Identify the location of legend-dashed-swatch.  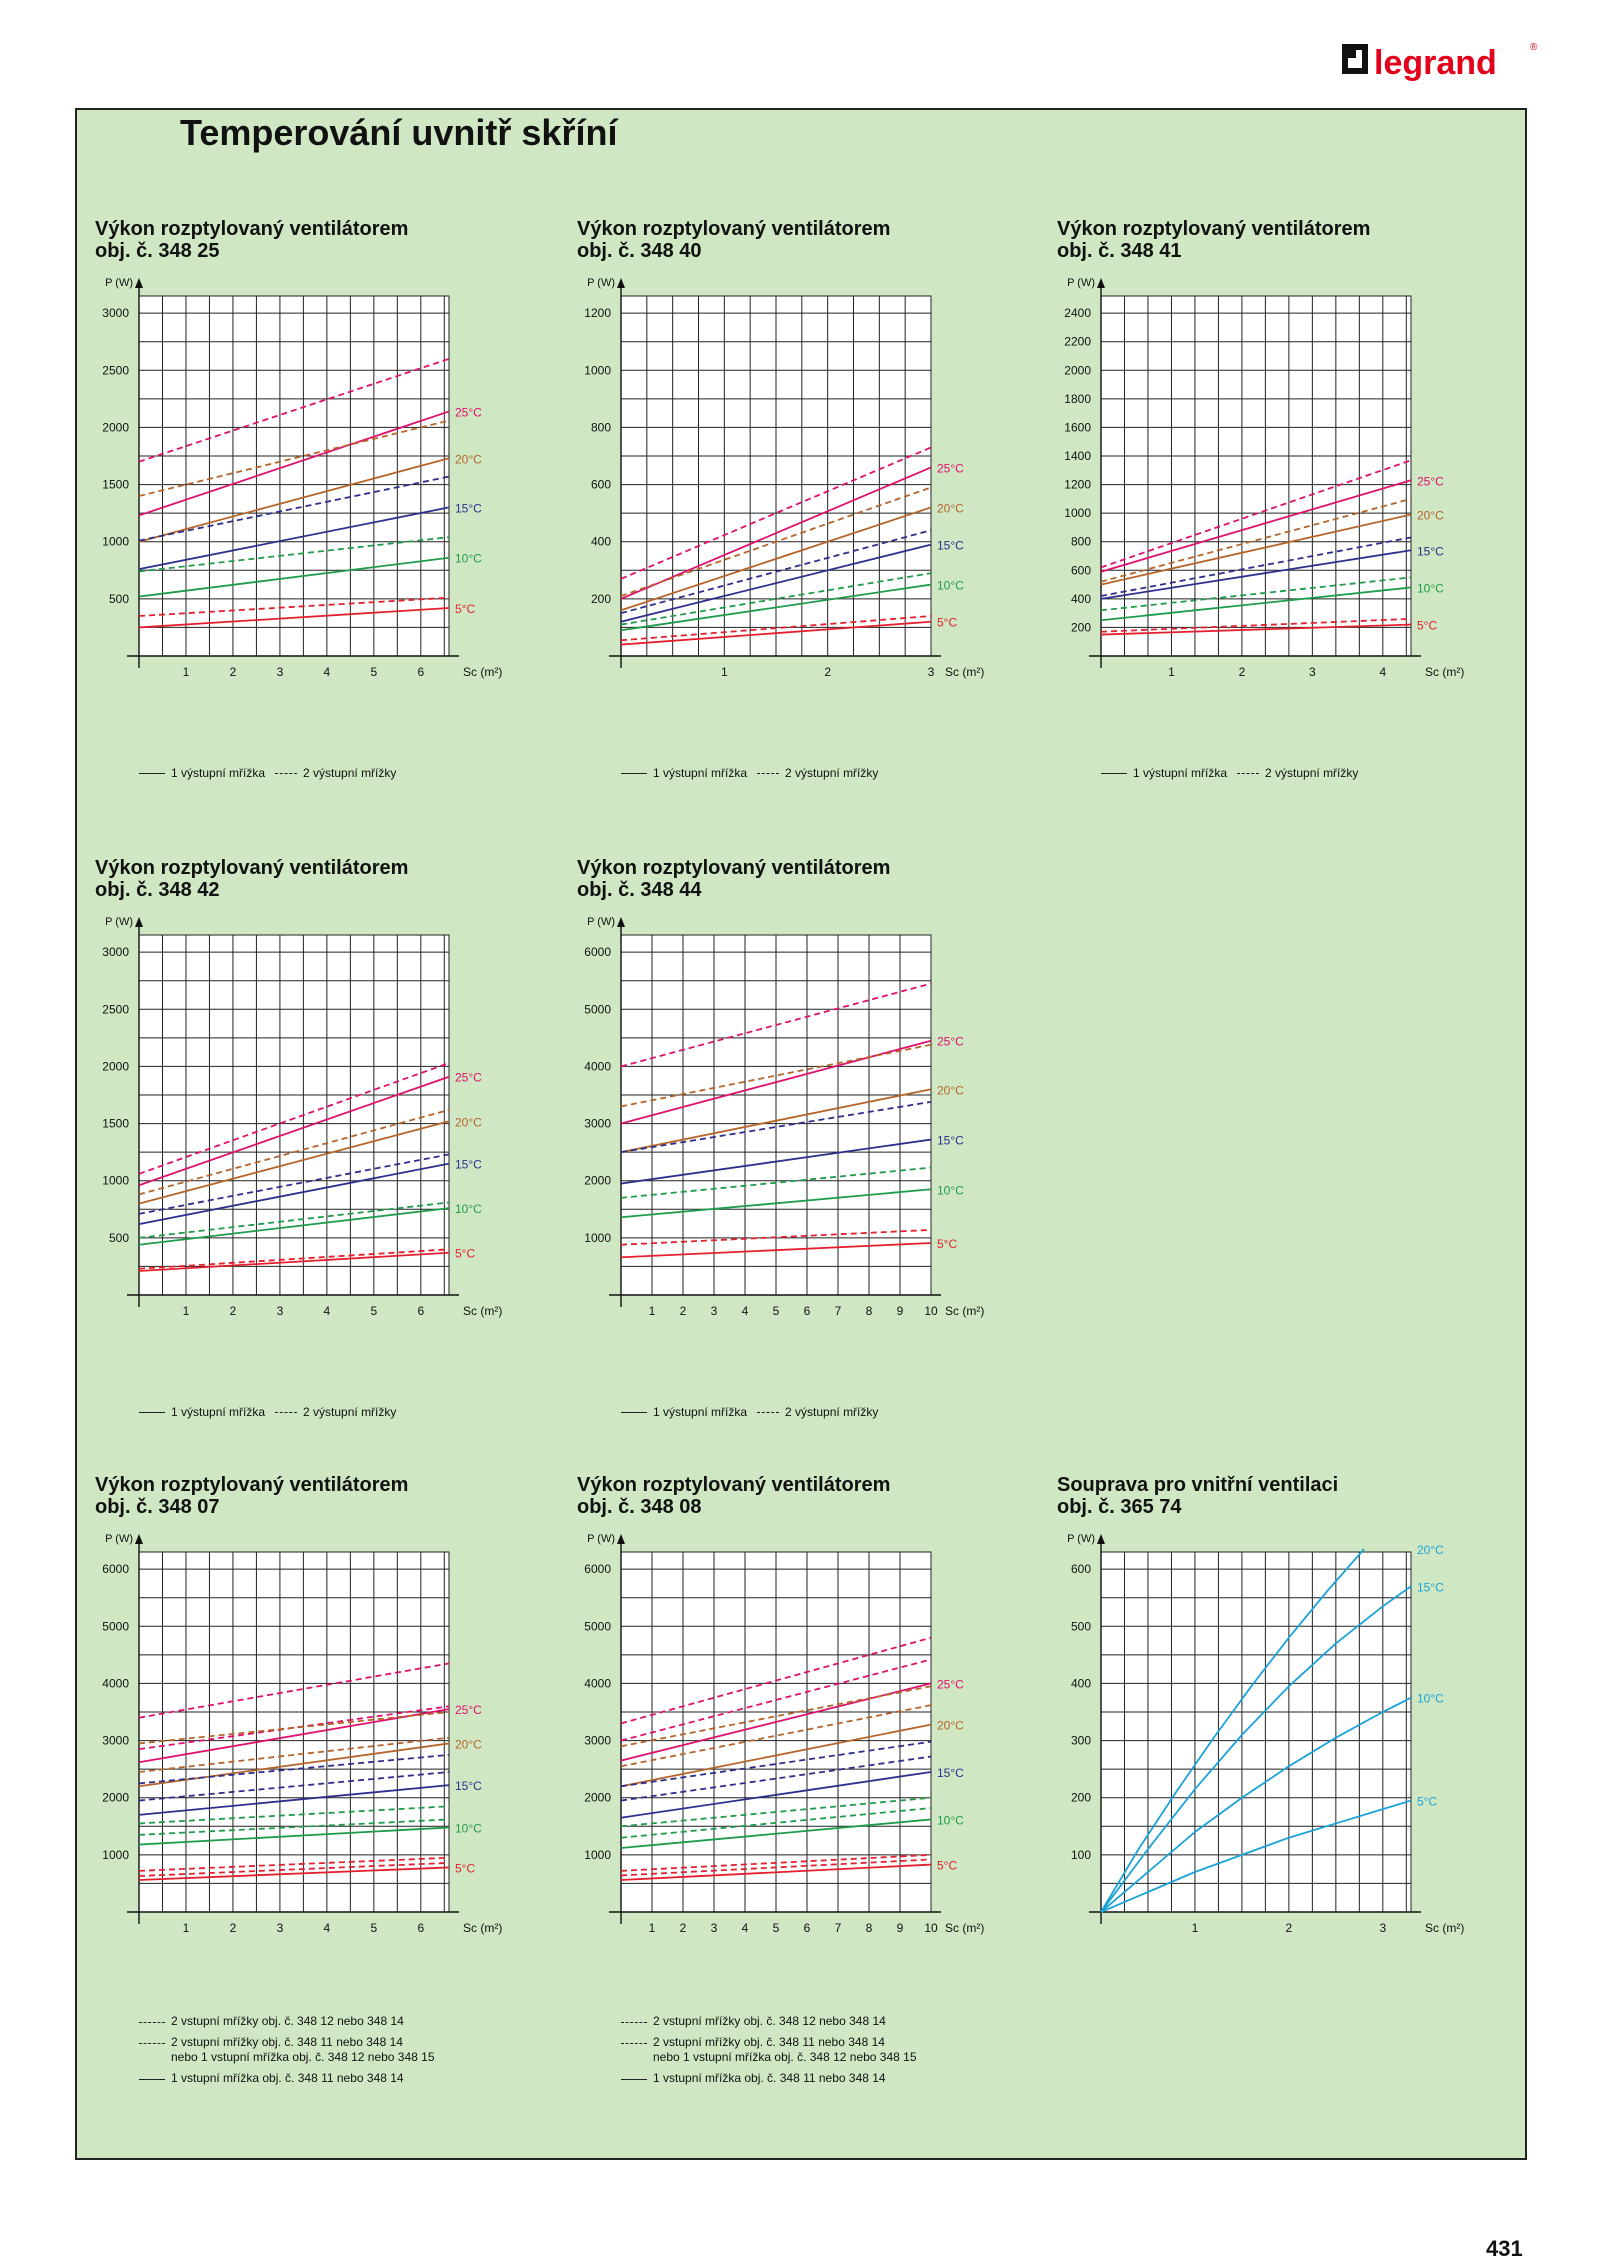
(768, 773).